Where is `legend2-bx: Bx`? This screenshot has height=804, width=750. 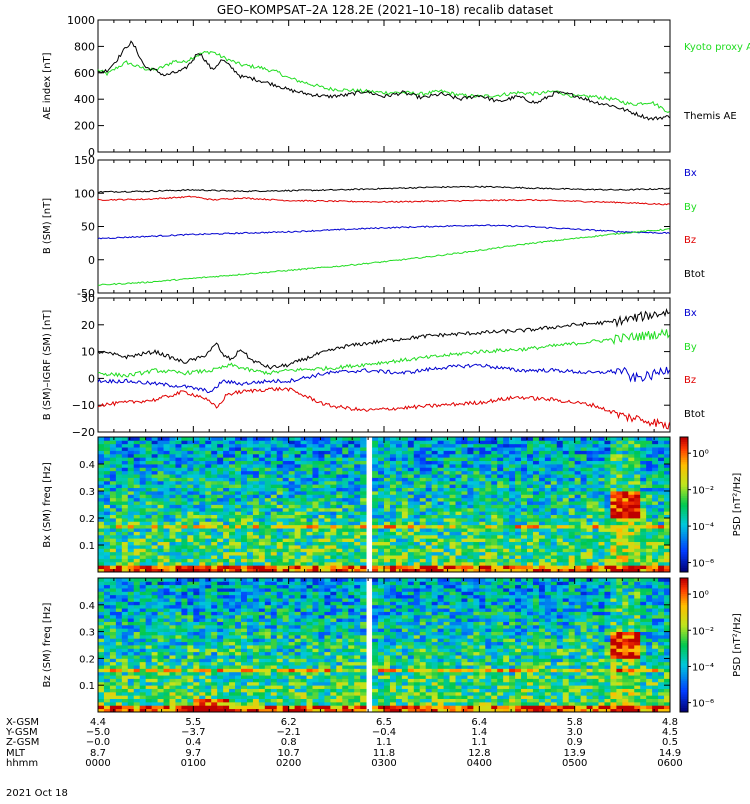
legend2-bx: Bx is located at coordinates (690, 313).